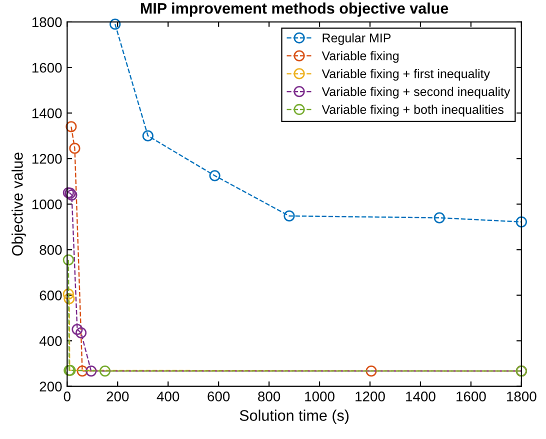  I want to click on x-tick-label: 0, so click(67, 397).